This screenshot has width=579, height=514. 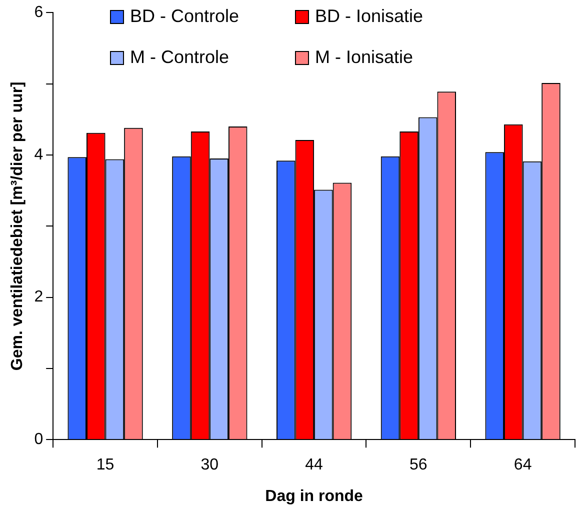 I want to click on legend-label: BD - Controle, so click(x=185, y=16).